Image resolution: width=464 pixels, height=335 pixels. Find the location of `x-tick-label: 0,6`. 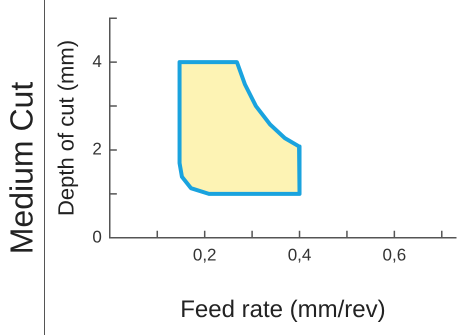

x-tick-label: 0,6 is located at coordinates (394, 255).